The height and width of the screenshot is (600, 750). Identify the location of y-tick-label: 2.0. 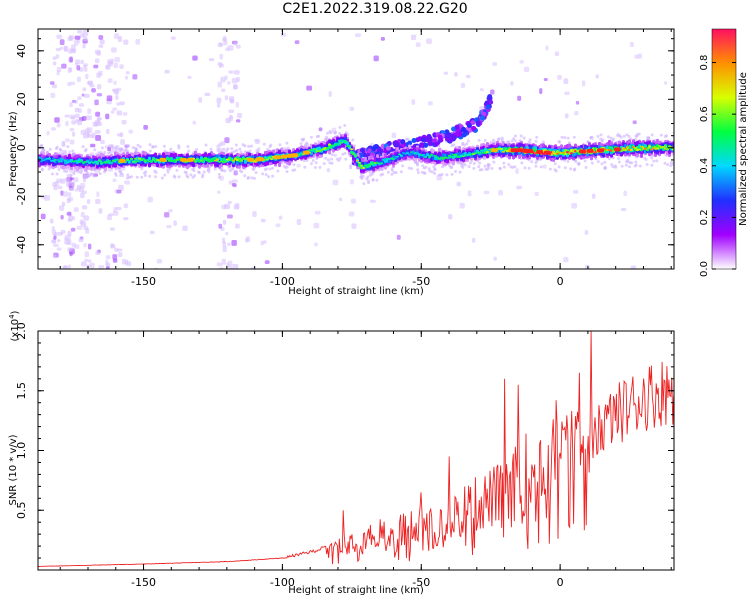
(21, 331).